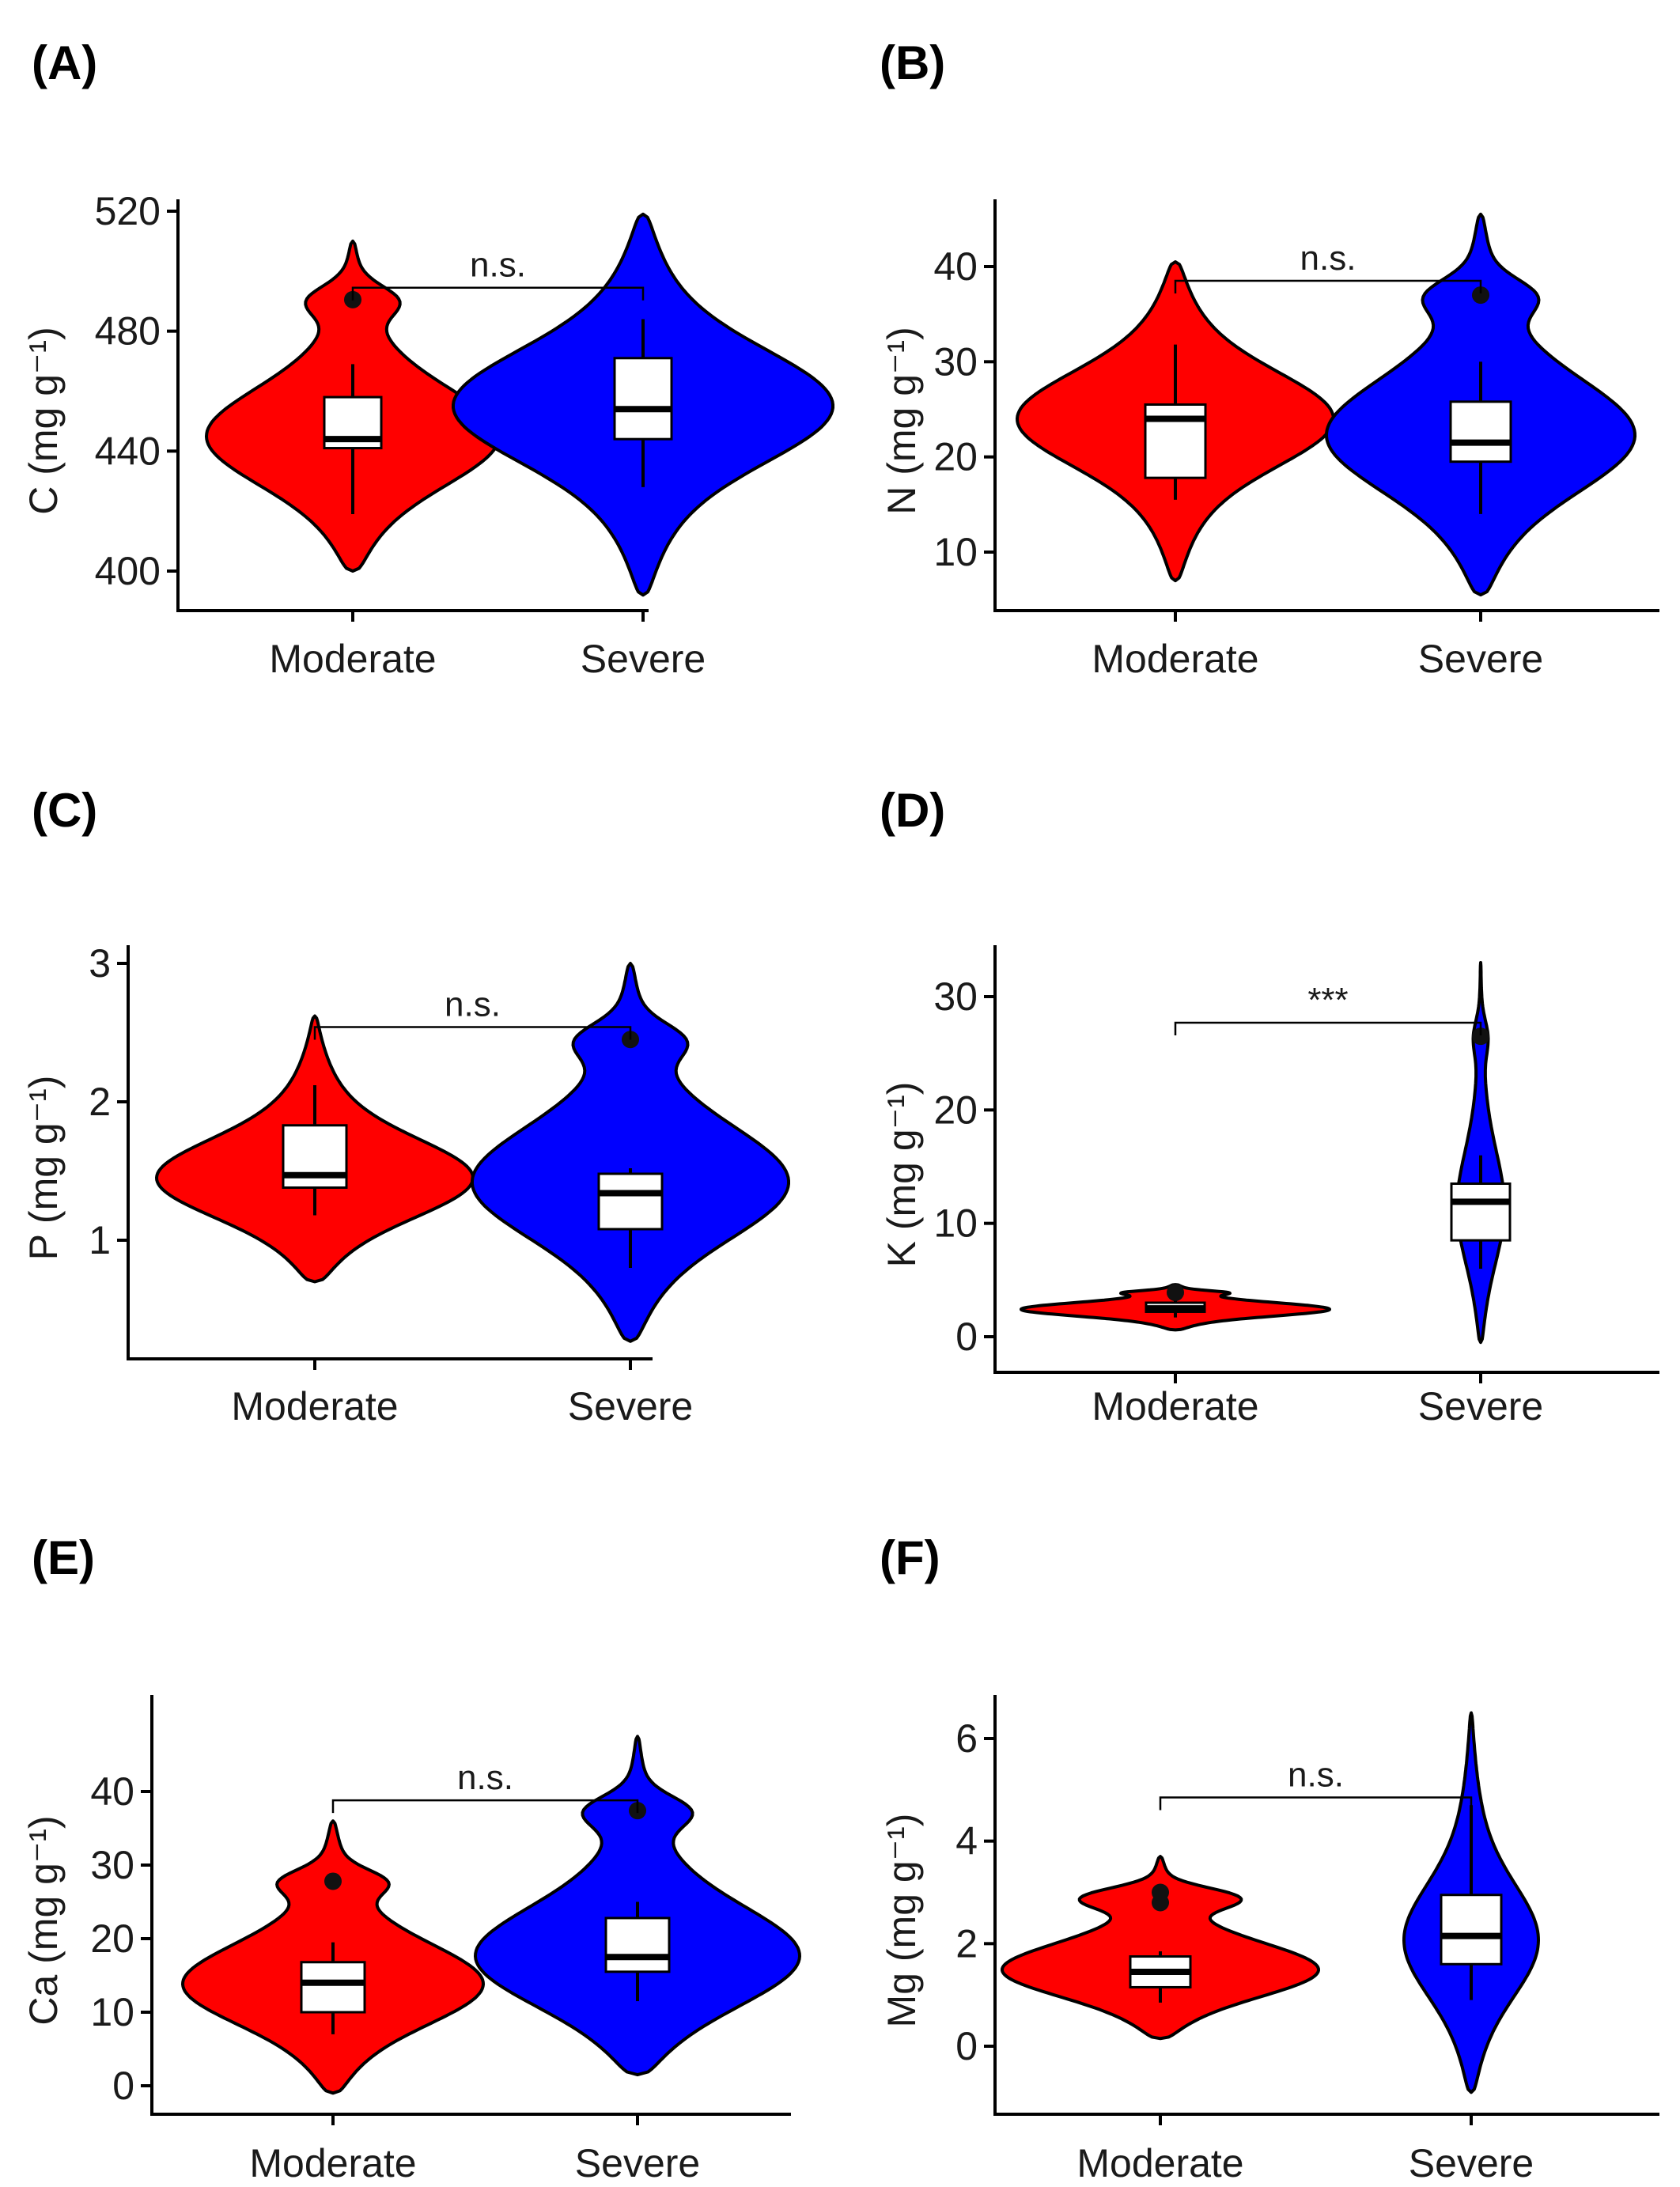 The width and height of the screenshot is (1680, 2187). Describe the element at coordinates (64, 62) in the screenshot. I see `panel-label: (A)` at that location.